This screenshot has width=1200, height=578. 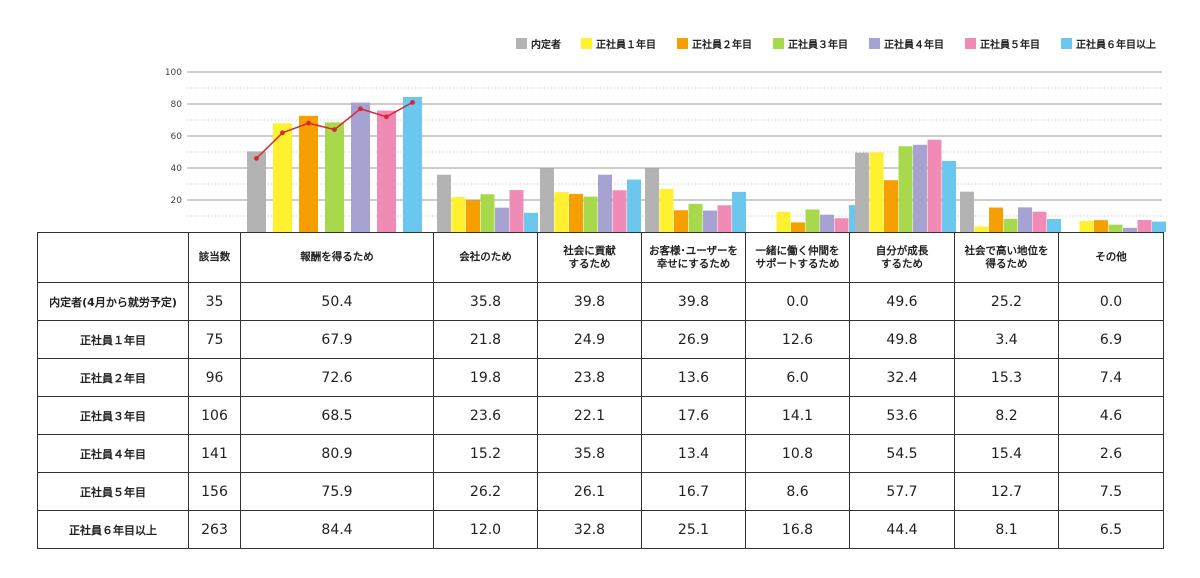 What do you see at coordinates (589, 377) in the screenshot?
I see `table-cell: 23.8` at bounding box center [589, 377].